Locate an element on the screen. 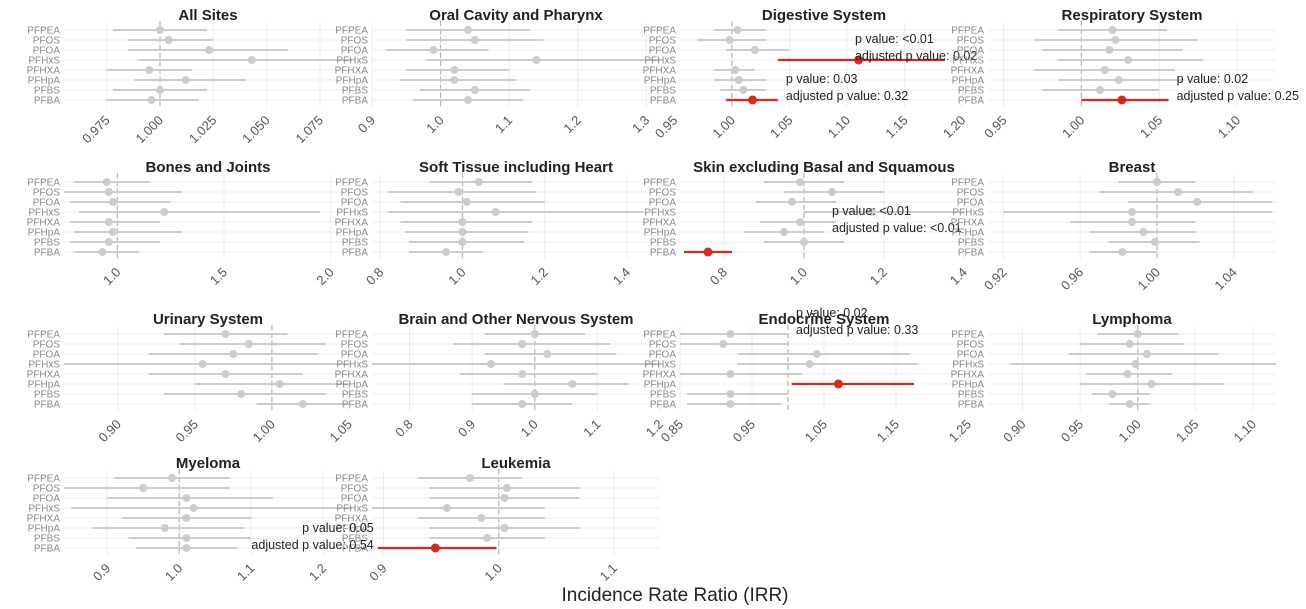 This screenshot has width=1306, height=609. p-value-annotation: p value: <0.01 is located at coordinates (894, 39).